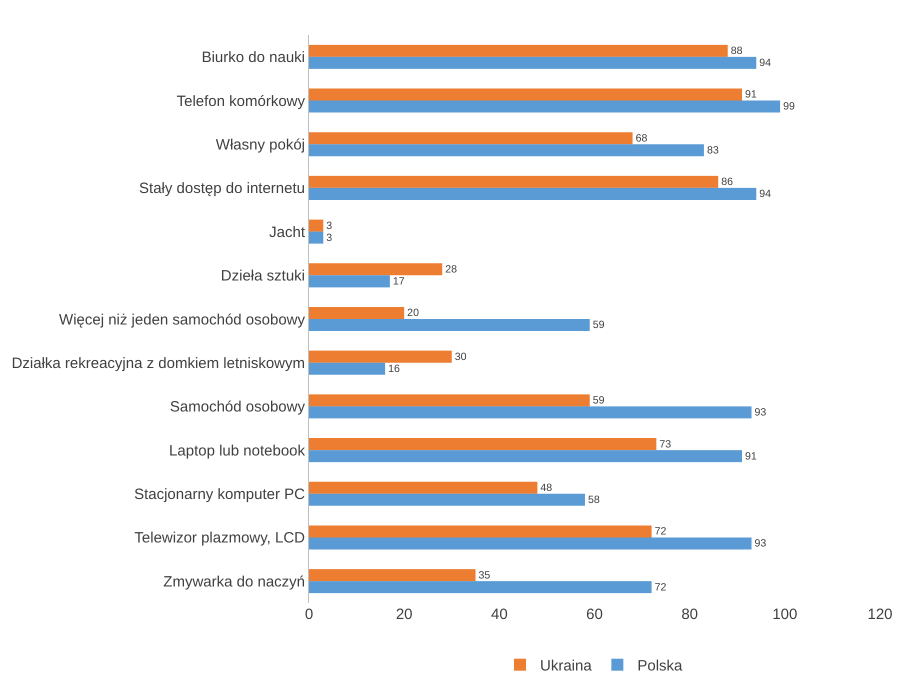  Describe the element at coordinates (394, 368) in the screenshot. I see `data-label: 16` at that location.